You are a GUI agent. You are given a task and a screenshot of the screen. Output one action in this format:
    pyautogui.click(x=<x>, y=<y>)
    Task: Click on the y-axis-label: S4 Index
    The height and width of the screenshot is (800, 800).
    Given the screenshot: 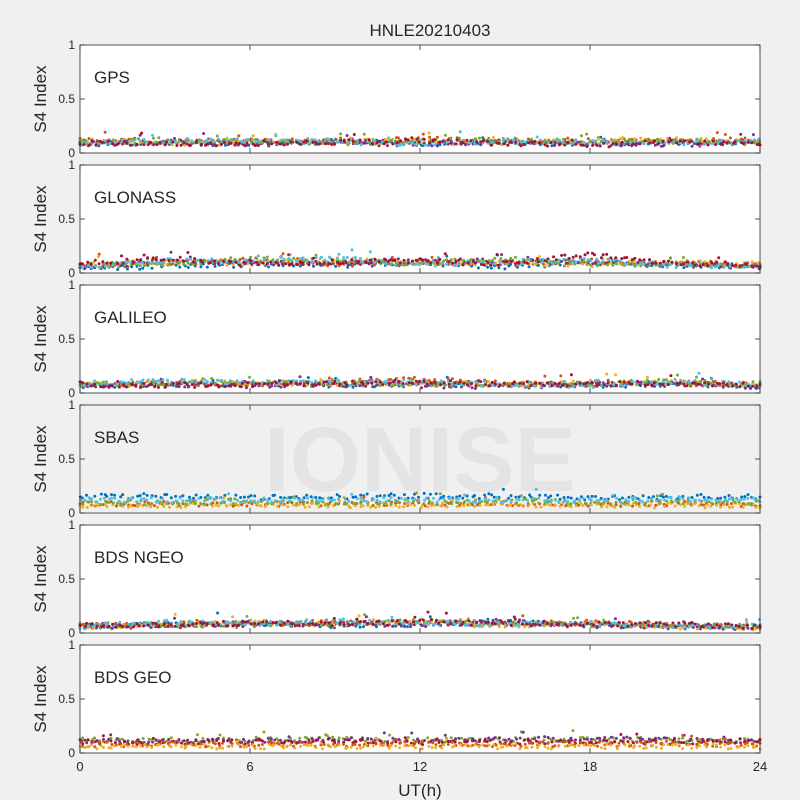 What is the action you would take?
    pyautogui.click(x=40, y=339)
    